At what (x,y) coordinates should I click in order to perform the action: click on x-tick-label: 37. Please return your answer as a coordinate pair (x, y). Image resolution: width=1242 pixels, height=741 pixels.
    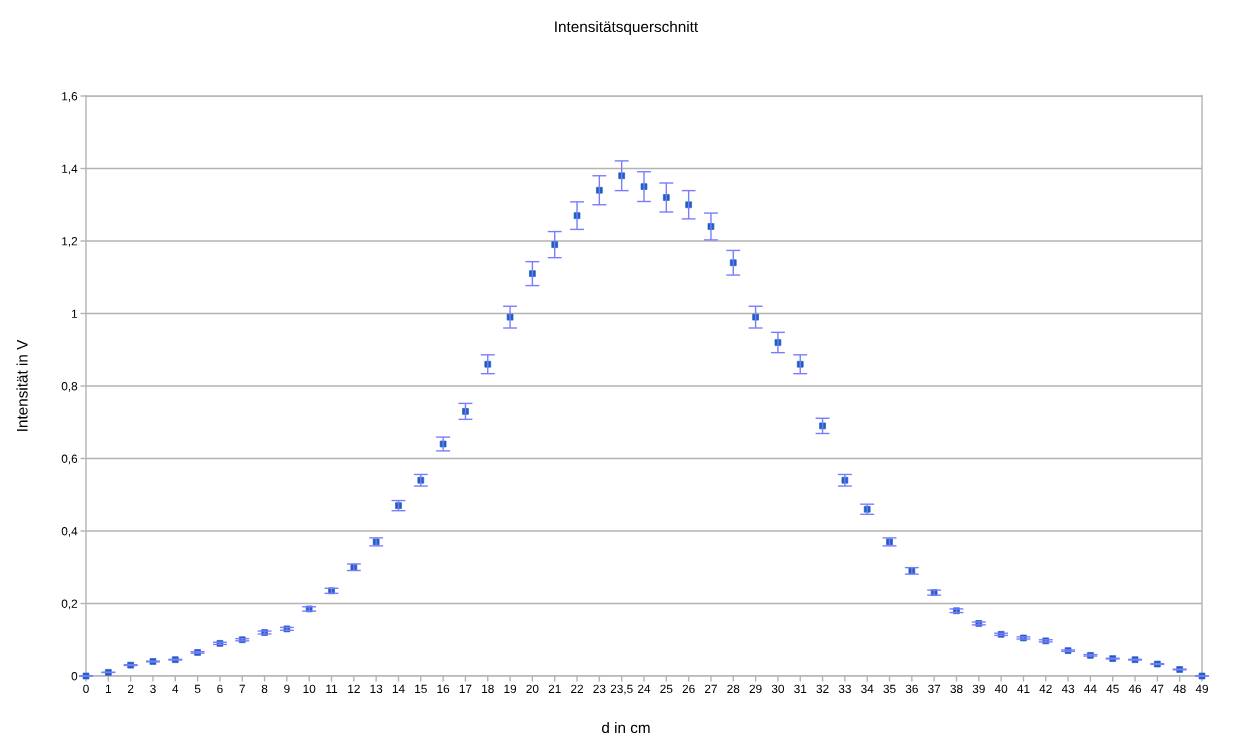
    Looking at the image, I should click on (934, 688).